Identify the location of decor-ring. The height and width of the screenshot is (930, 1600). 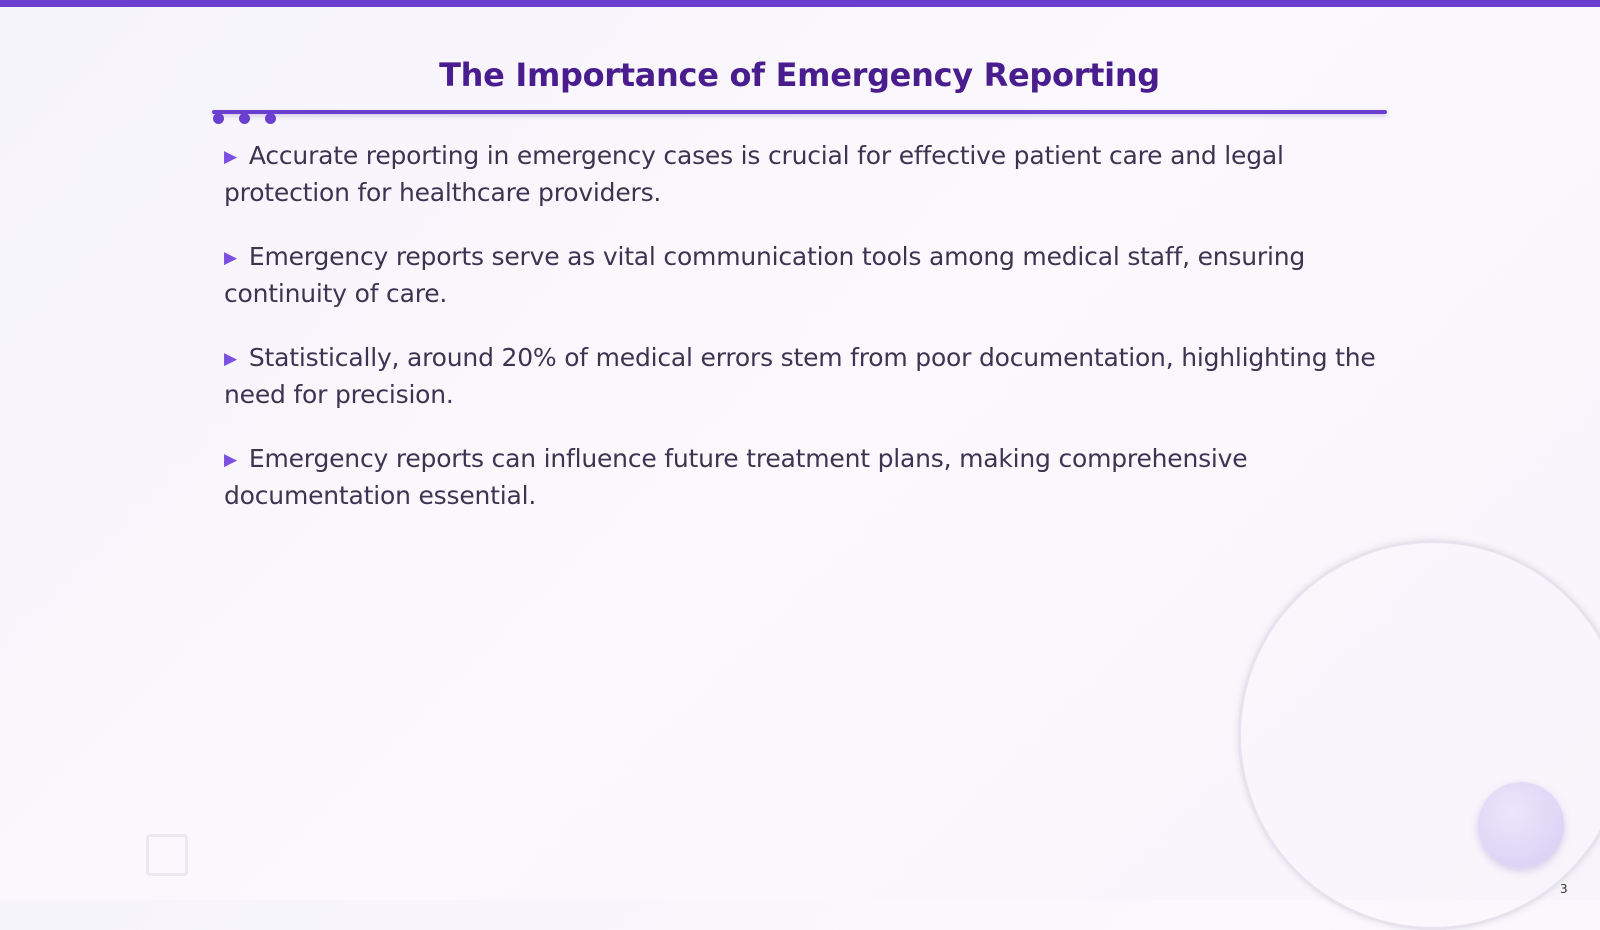
(1419, 735).